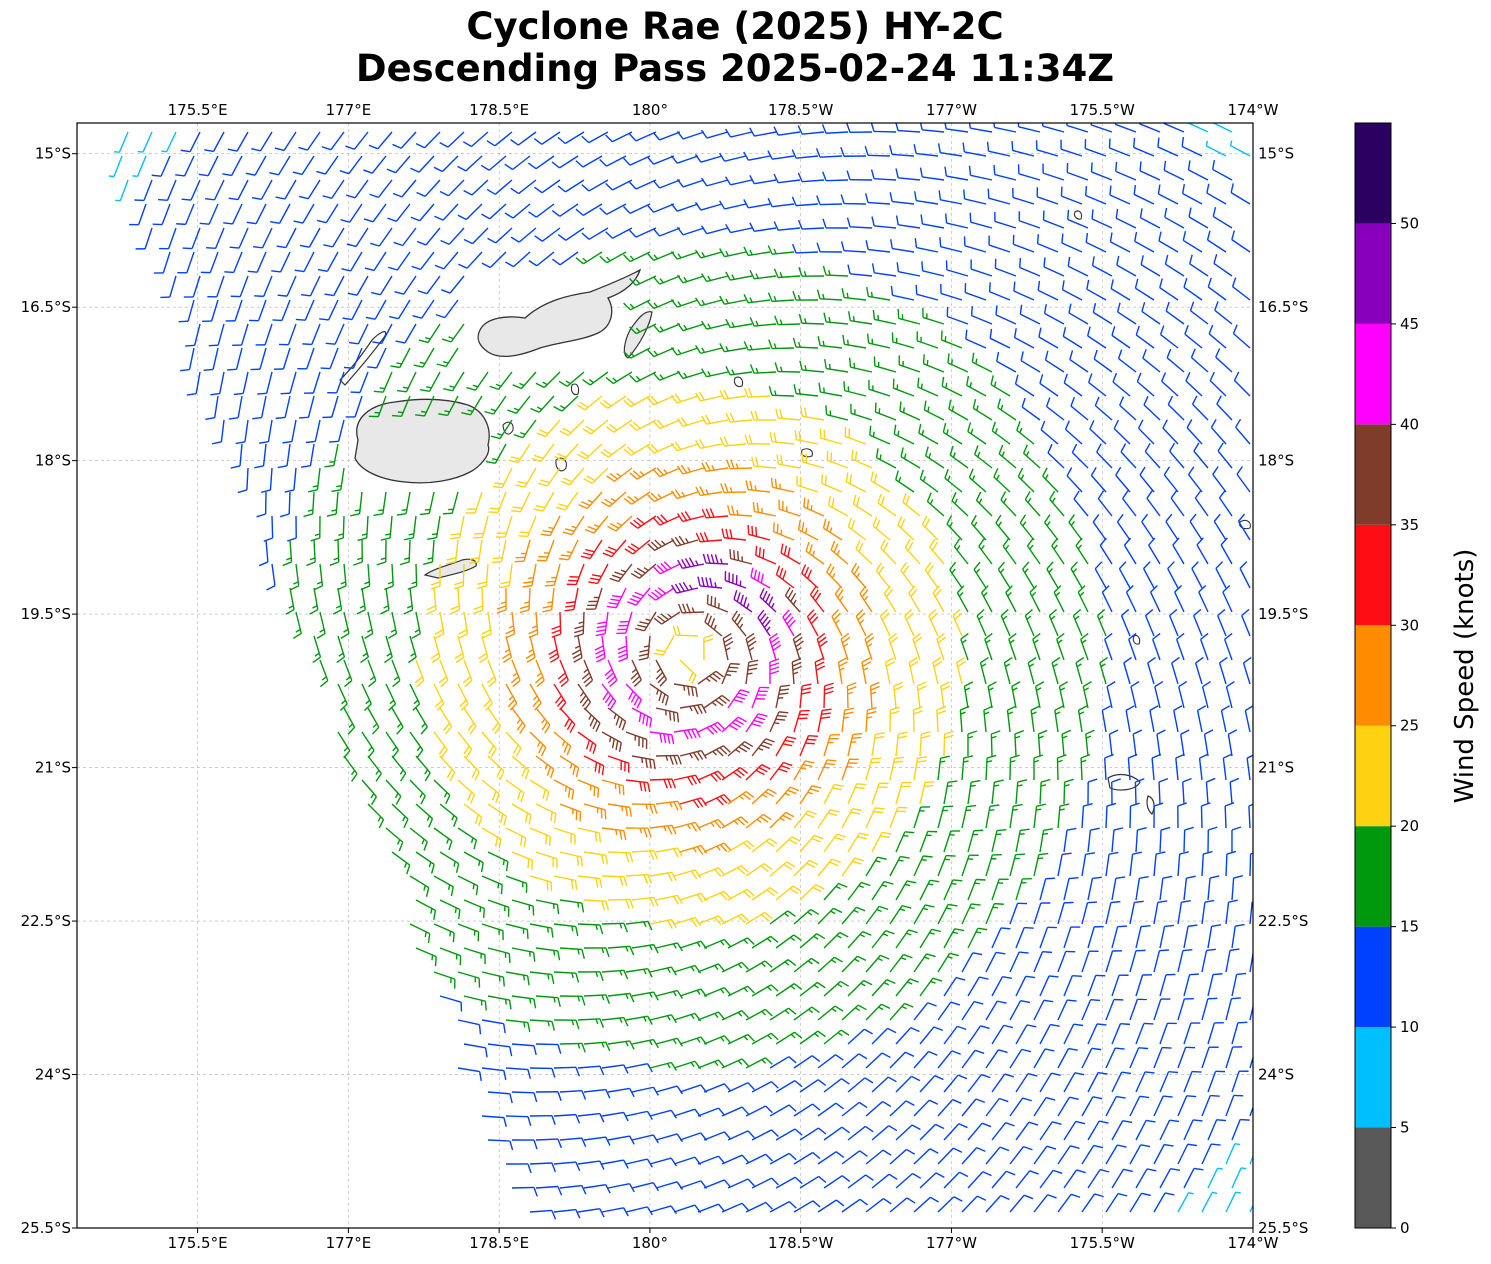 The image size is (1491, 1264). I want to click on lat-tick-right-7: 25.5°S, so click(1283, 1228).